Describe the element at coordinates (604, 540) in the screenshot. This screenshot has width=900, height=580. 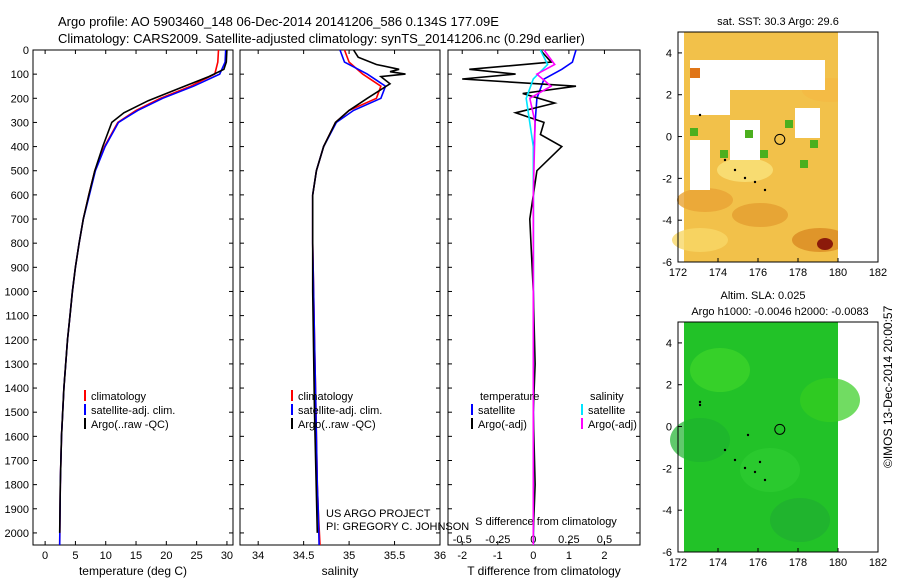
I see `sal-diff-tick-label: 0.5` at that location.